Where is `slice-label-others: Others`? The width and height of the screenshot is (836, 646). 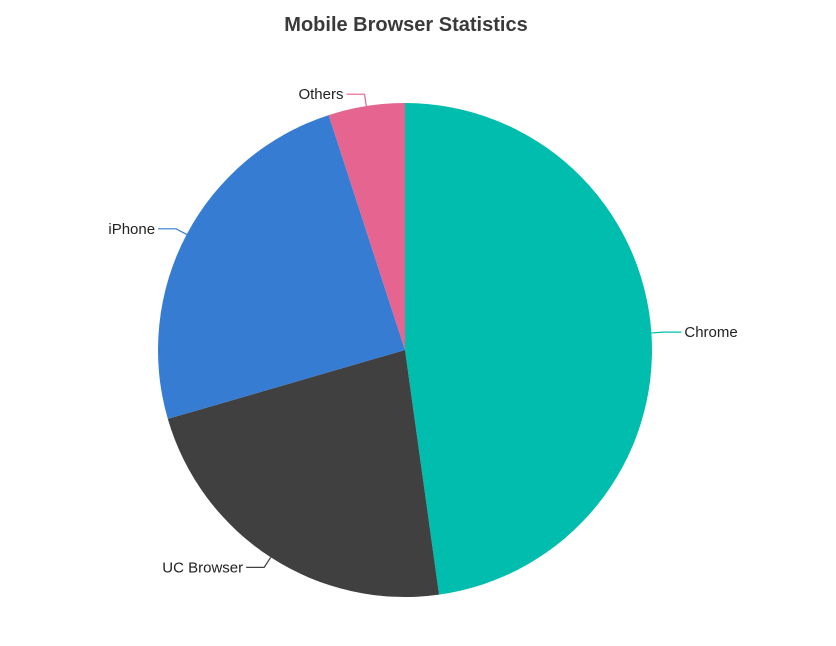 slice-label-others: Others is located at coordinates (320, 94).